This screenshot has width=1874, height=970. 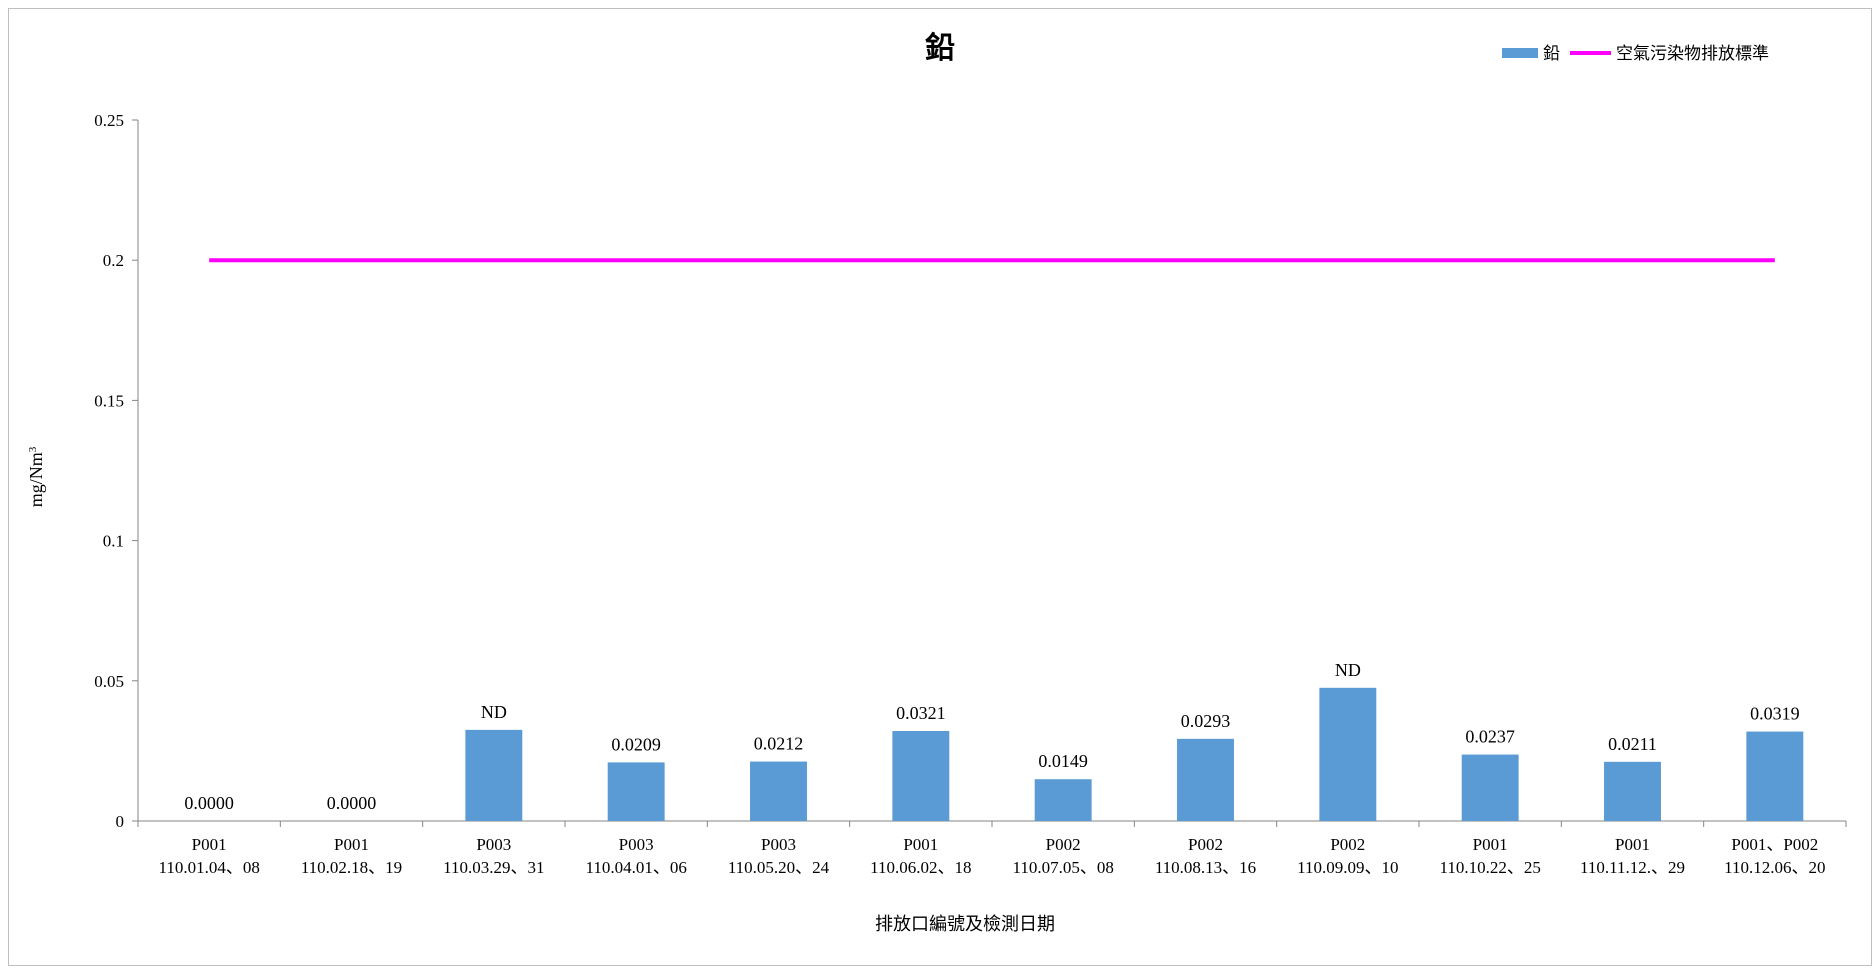 I want to click on data-label: 0.0209, so click(x=636, y=744).